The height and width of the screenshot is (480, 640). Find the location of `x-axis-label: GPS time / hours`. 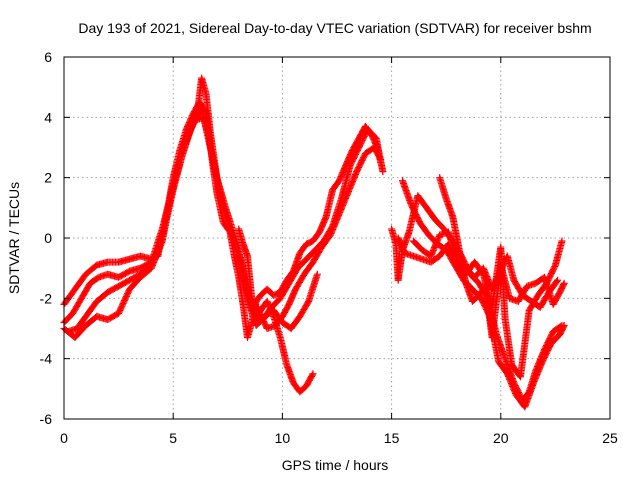

x-axis-label: GPS time / hours is located at coordinates (335, 465).